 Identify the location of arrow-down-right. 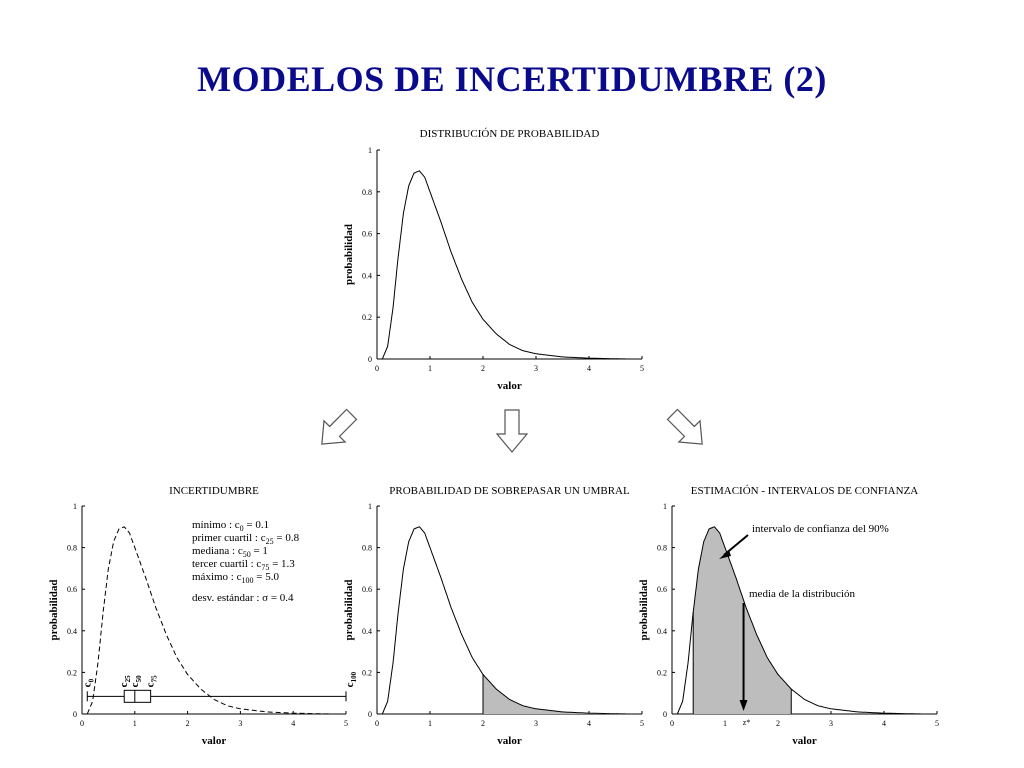
(684, 426).